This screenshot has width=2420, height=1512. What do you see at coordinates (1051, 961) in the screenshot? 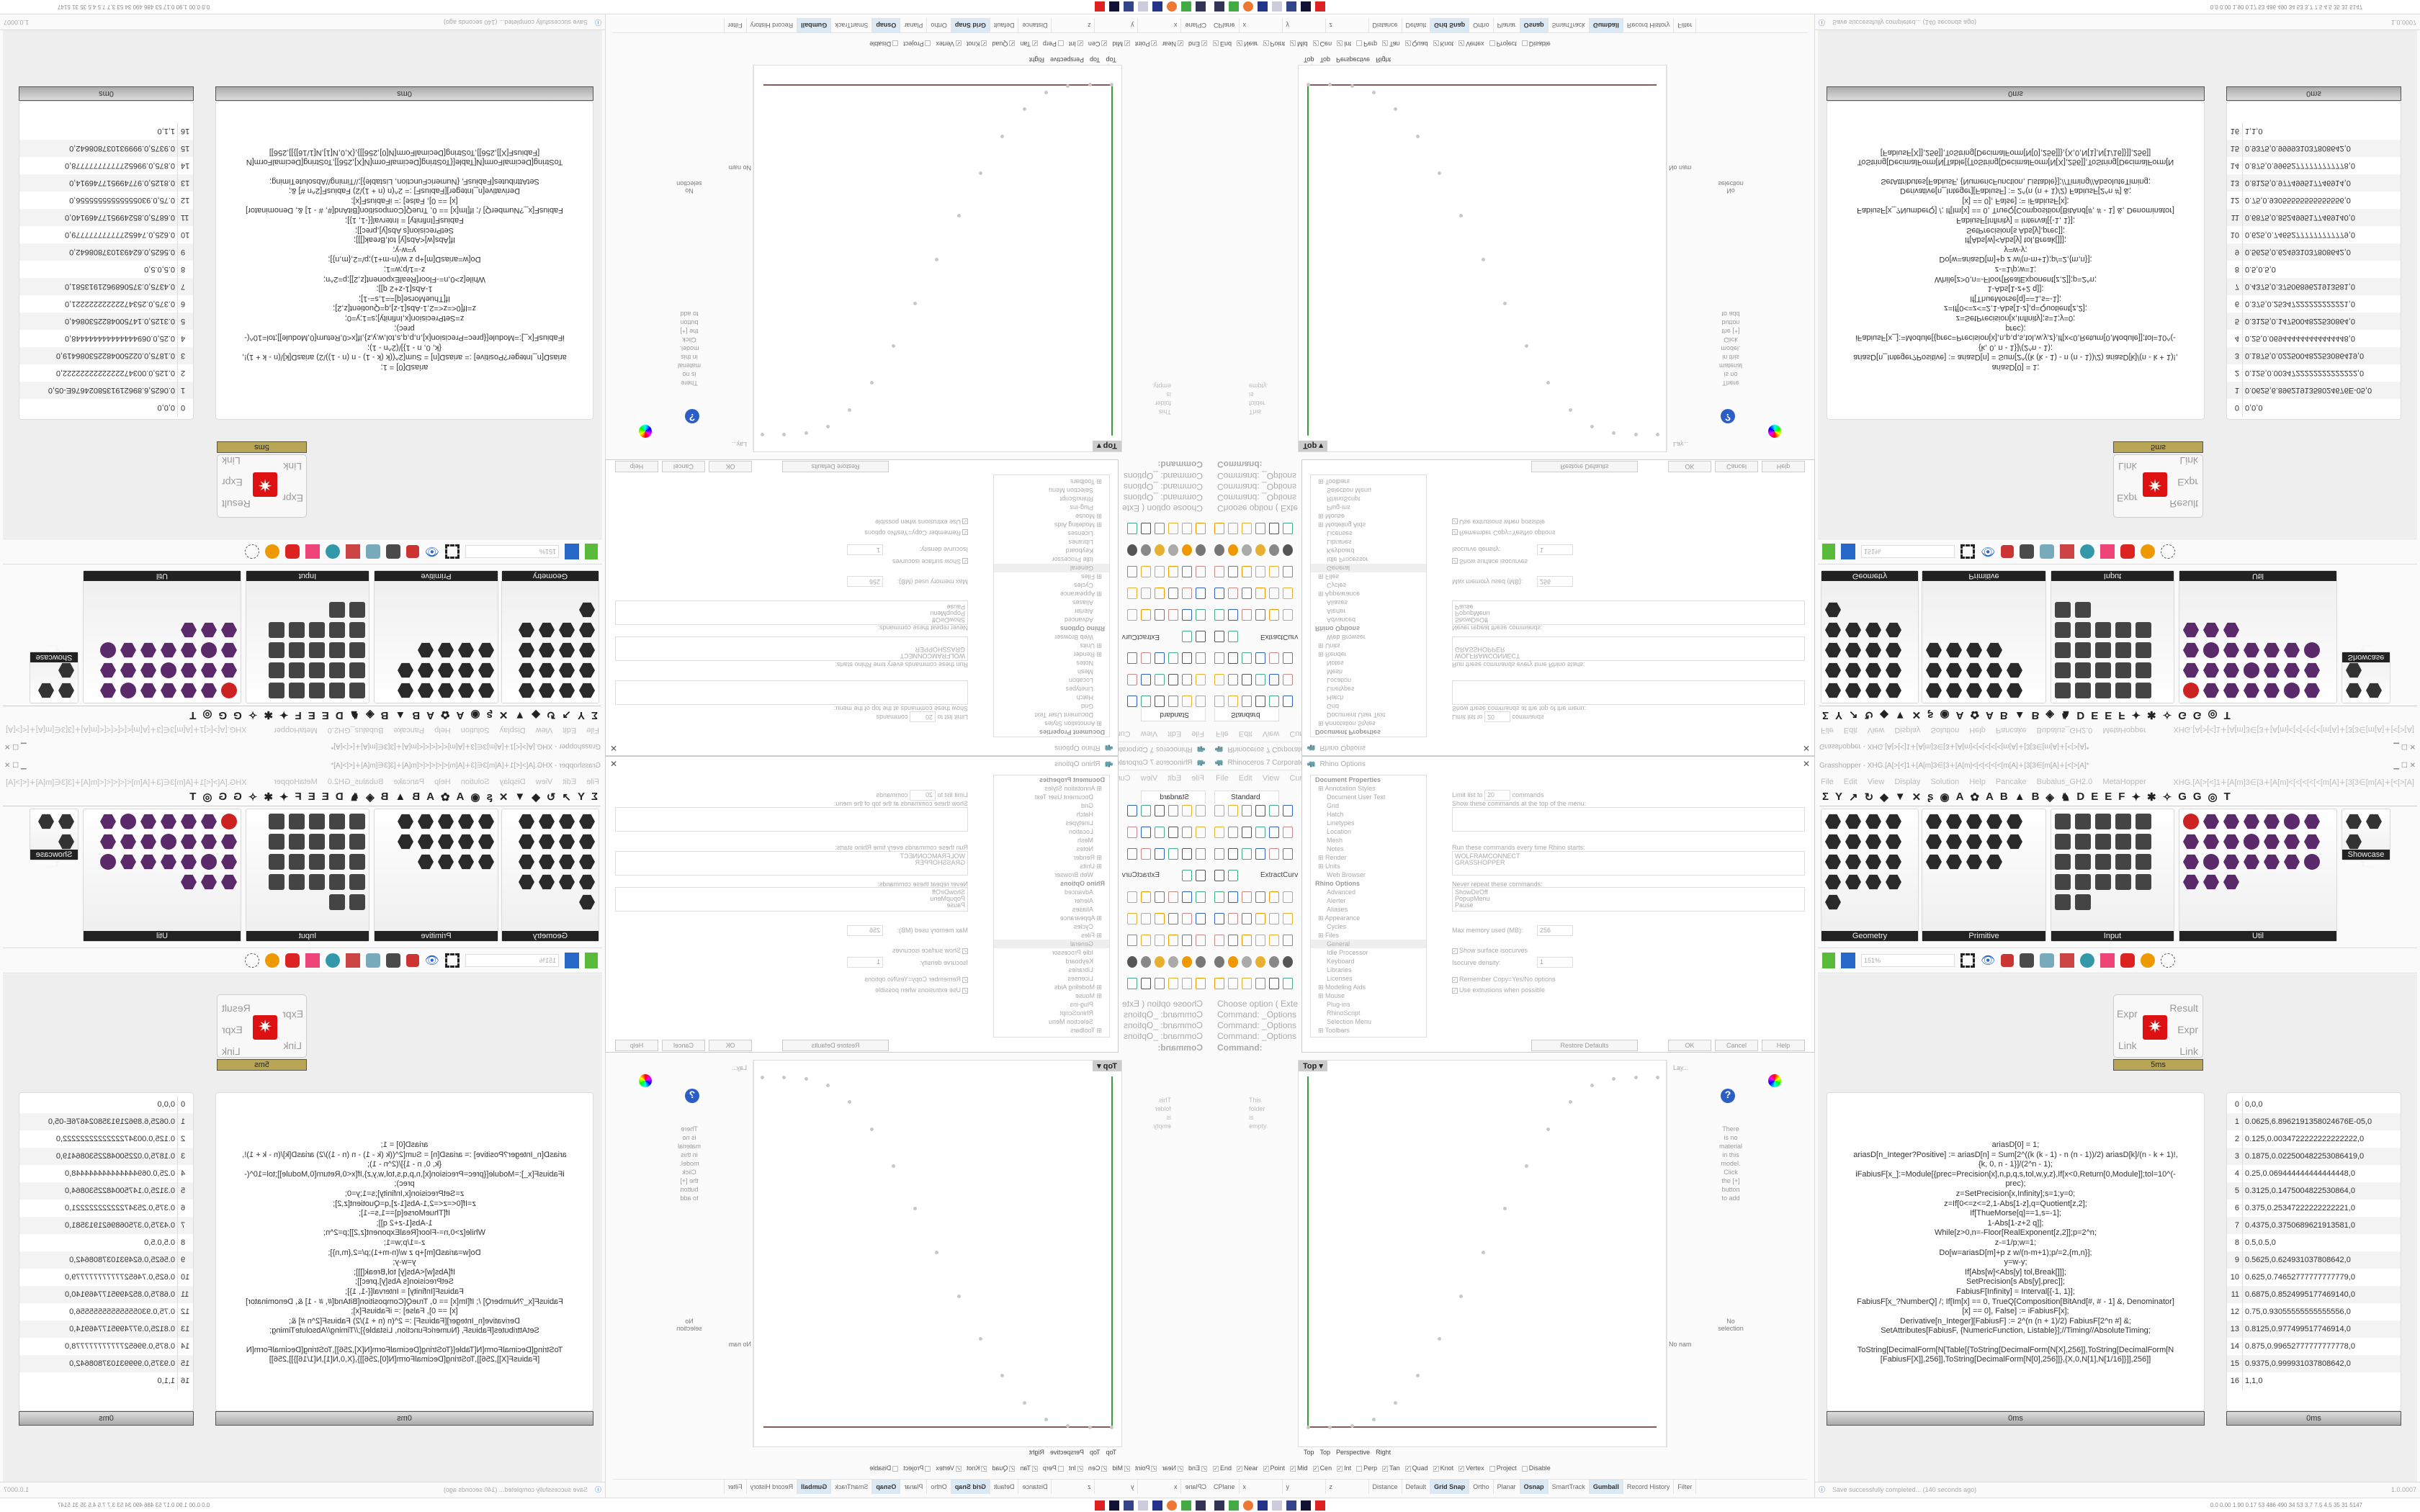
I see `options-tree-item: Keyboard` at bounding box center [1051, 961].